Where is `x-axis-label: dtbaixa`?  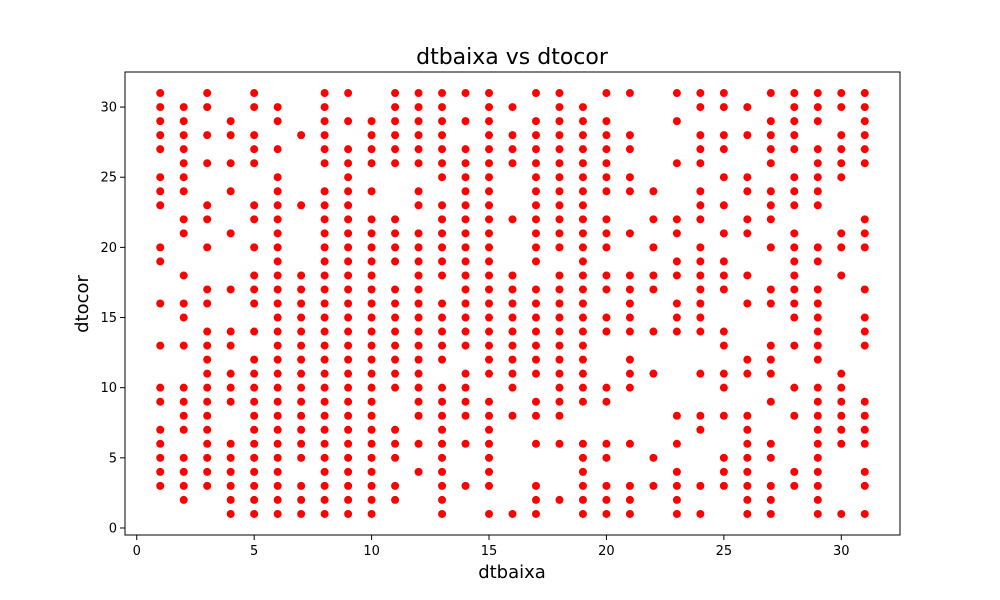
x-axis-label: dtbaixa is located at coordinates (512, 572).